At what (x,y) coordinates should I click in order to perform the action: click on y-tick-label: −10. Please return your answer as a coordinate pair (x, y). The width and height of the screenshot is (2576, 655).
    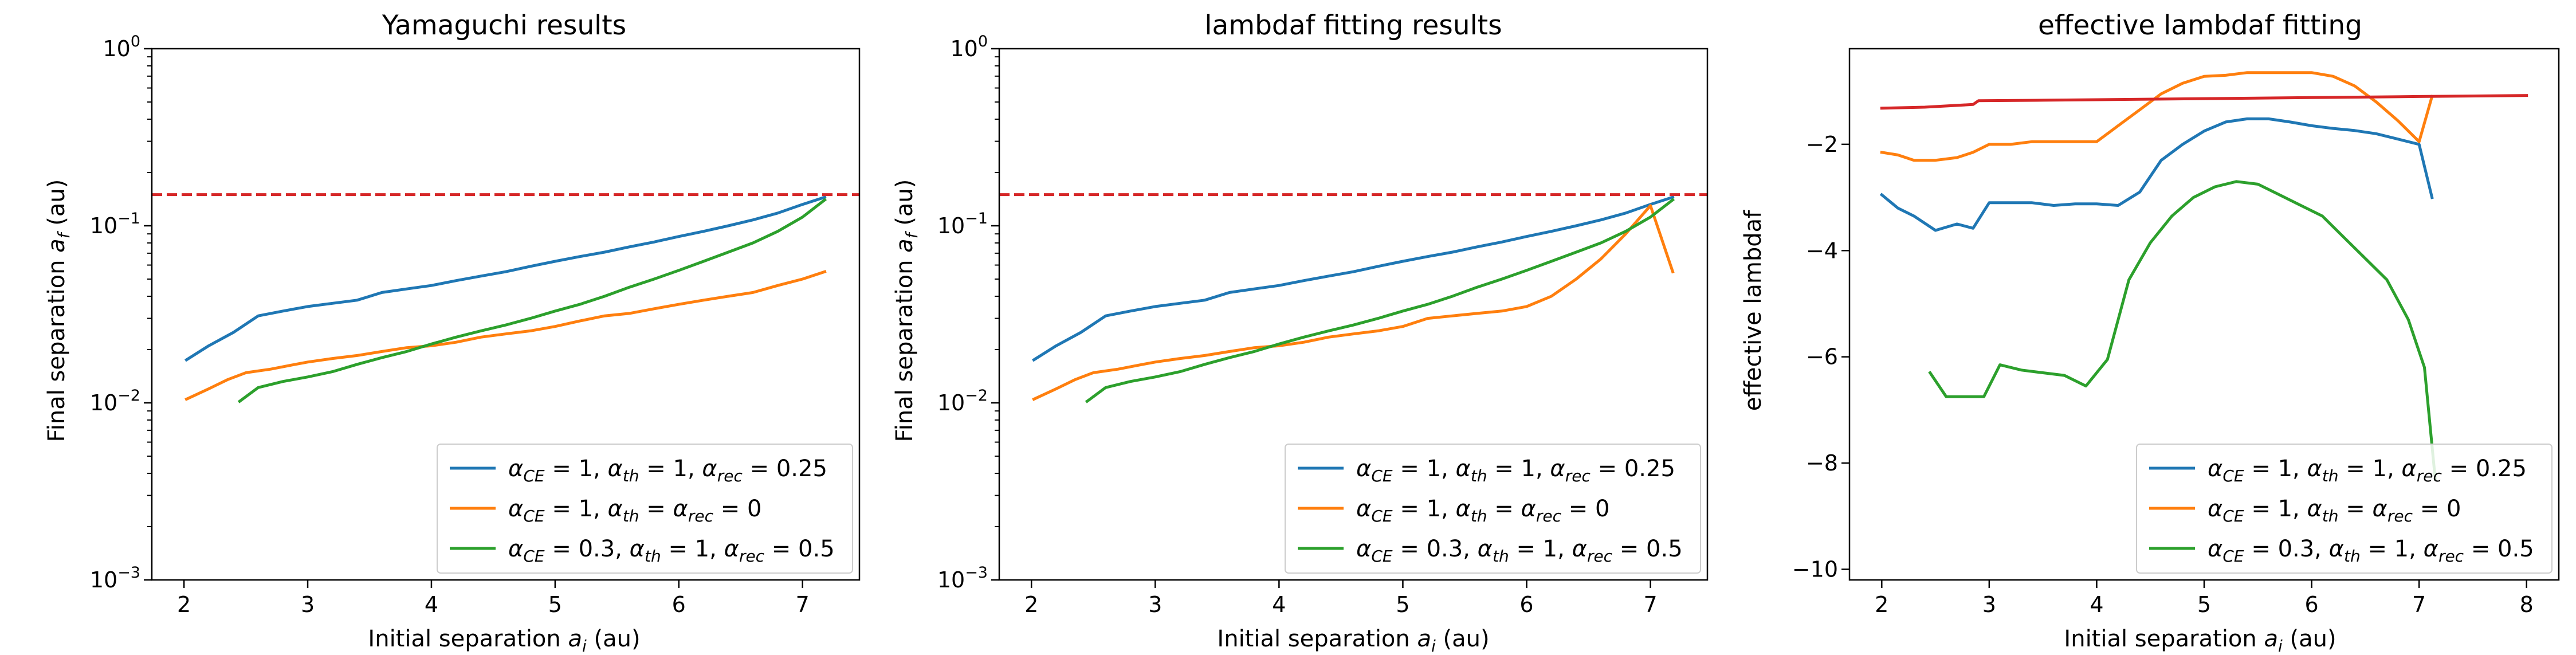
    Looking at the image, I should click on (1815, 569).